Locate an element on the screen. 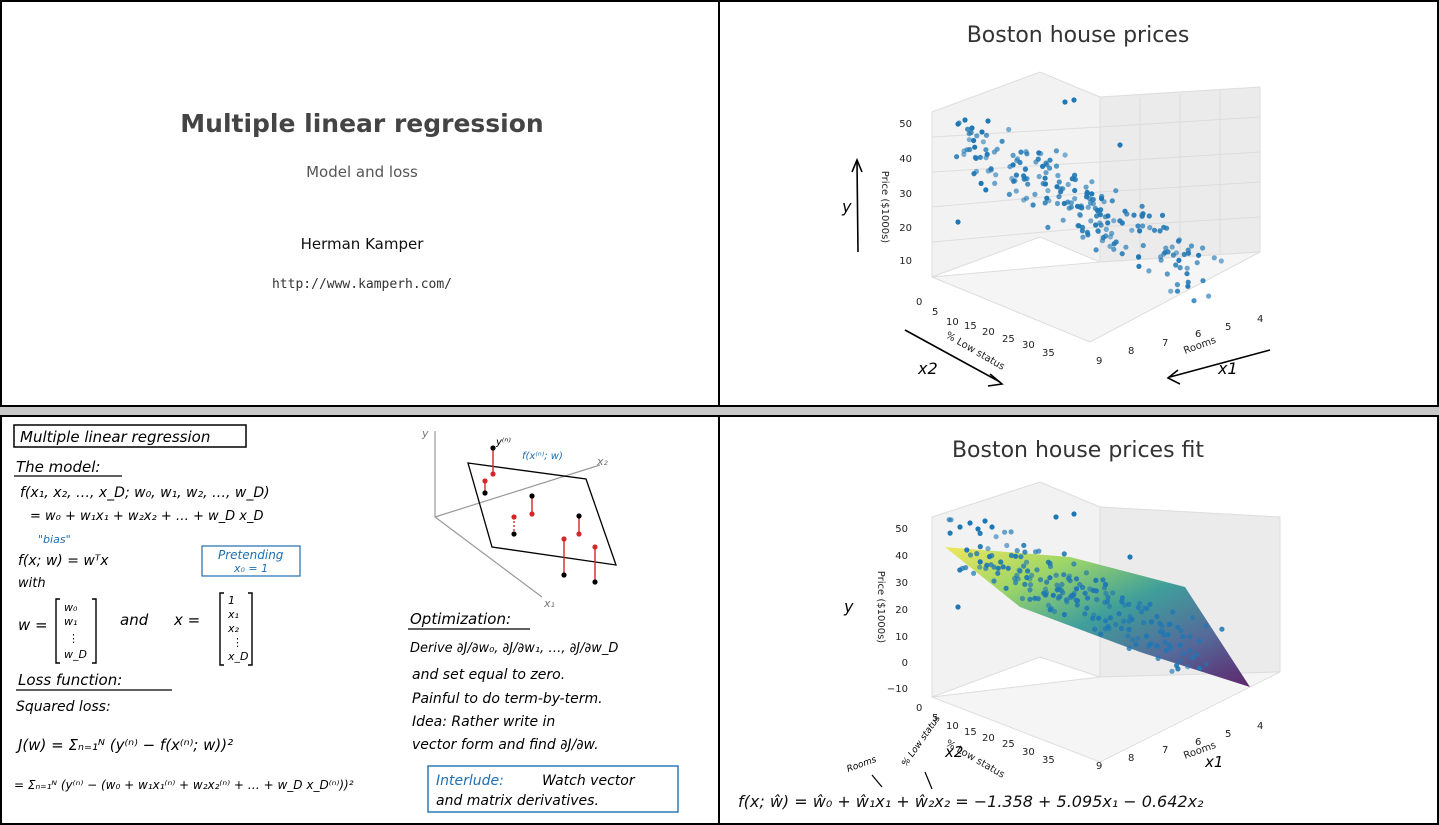  annot-rooms: Rooms is located at coordinates (862, 765).